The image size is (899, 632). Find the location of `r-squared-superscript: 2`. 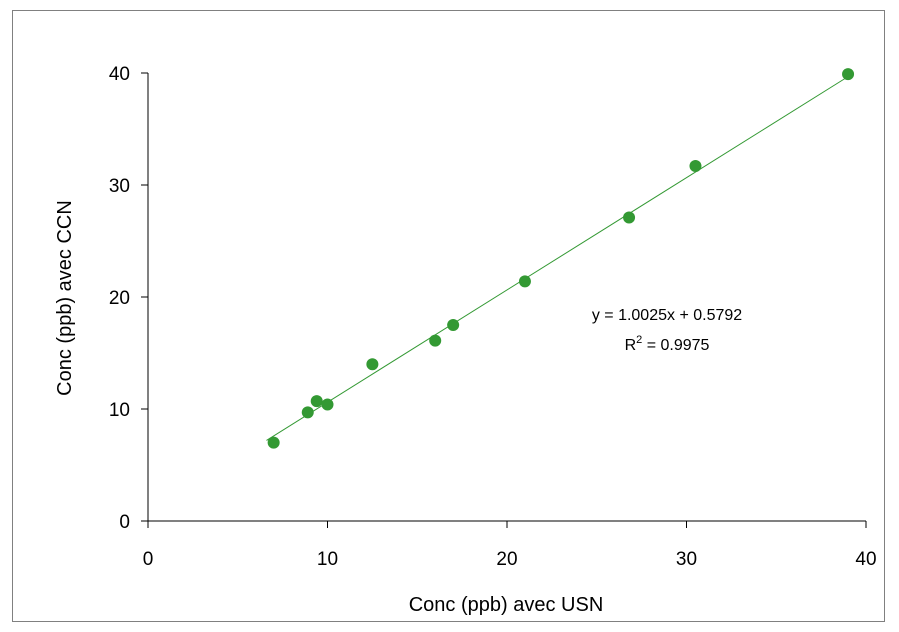

r-squared-superscript: 2 is located at coordinates (639, 340).